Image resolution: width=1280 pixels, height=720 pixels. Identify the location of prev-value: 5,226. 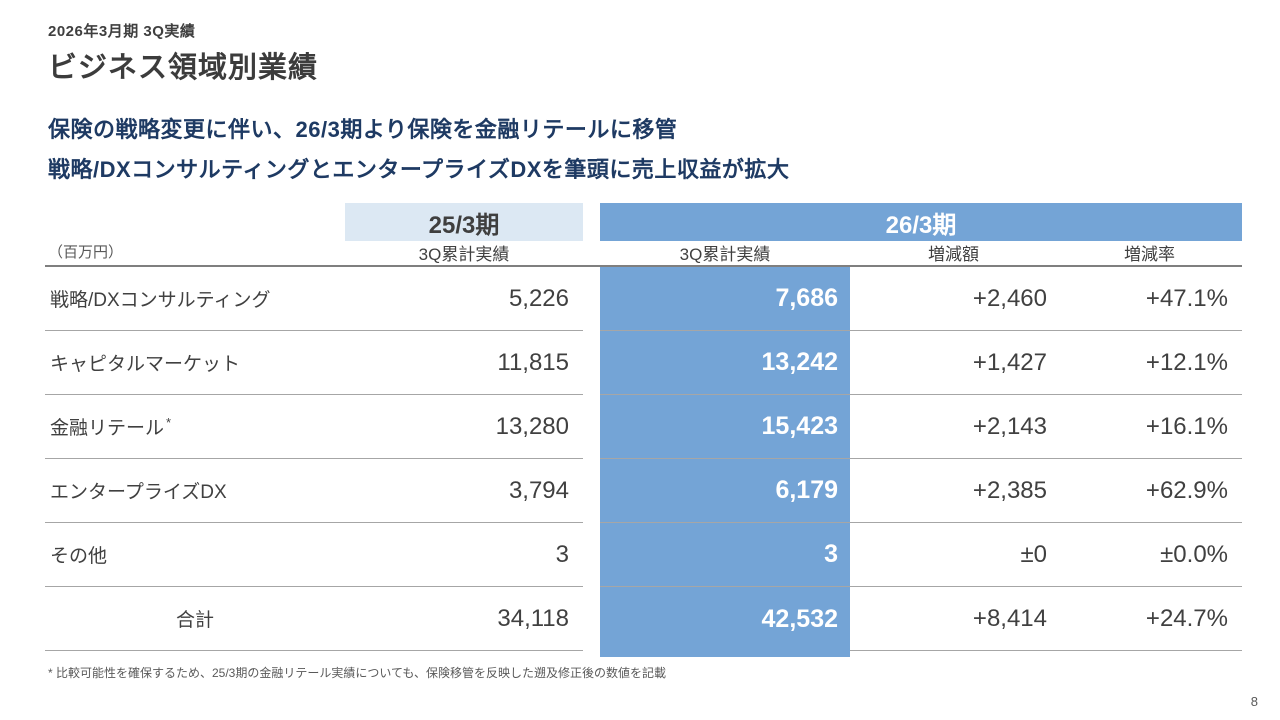
(464, 299).